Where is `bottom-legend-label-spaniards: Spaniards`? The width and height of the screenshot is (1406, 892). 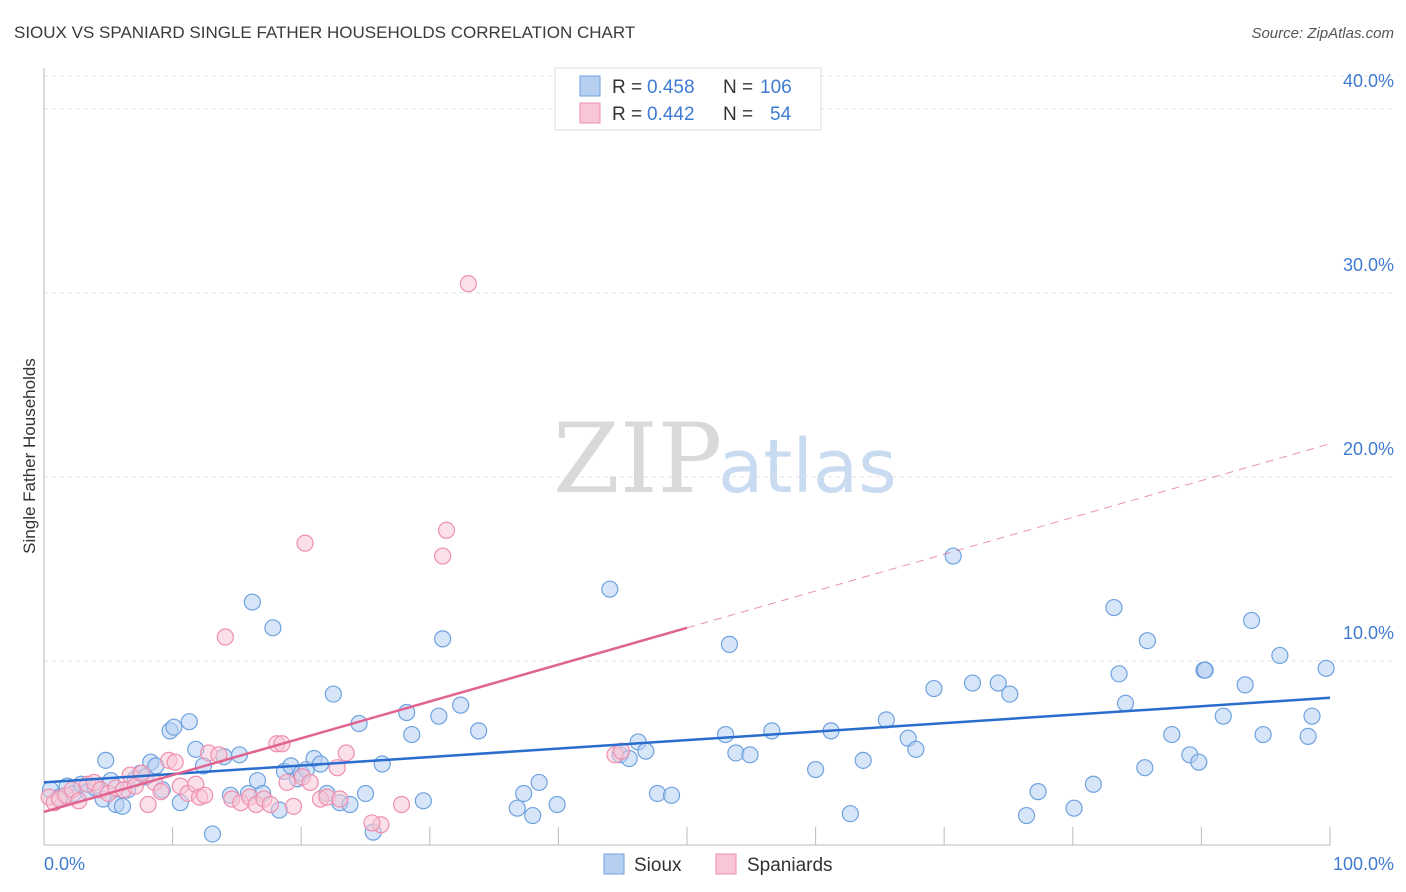
bottom-legend-label-spaniards: Spaniards is located at coordinates (790, 865).